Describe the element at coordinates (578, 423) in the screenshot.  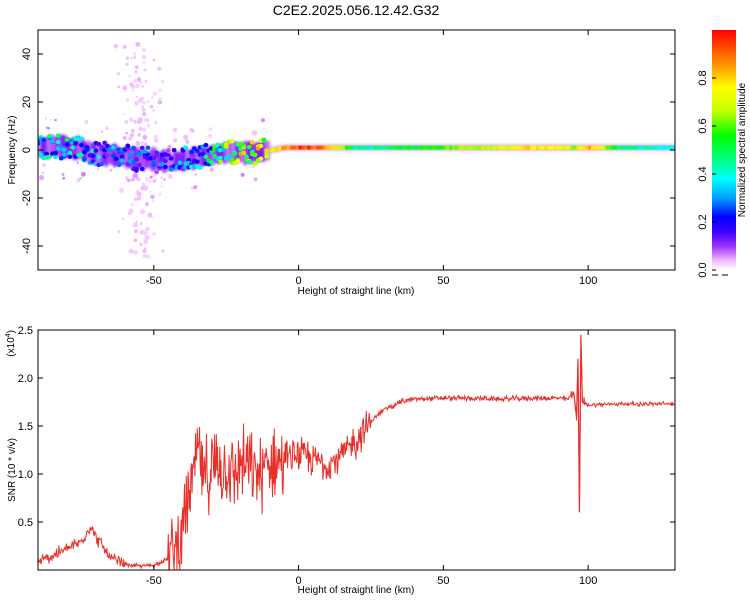
I see `snr-spike` at that location.